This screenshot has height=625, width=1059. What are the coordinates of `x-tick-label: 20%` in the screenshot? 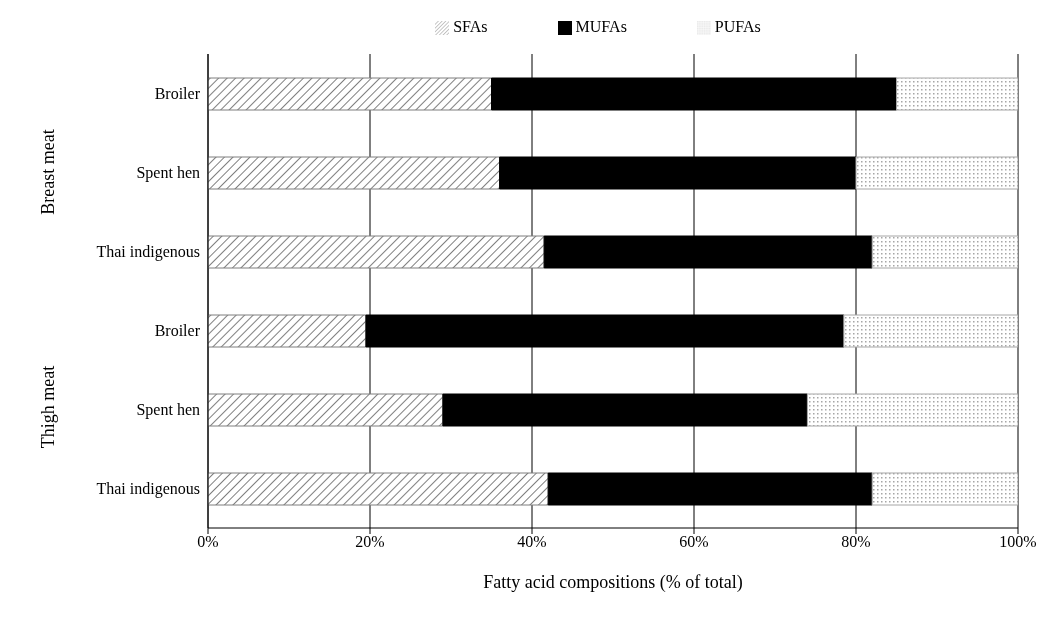 It's located at (370, 542).